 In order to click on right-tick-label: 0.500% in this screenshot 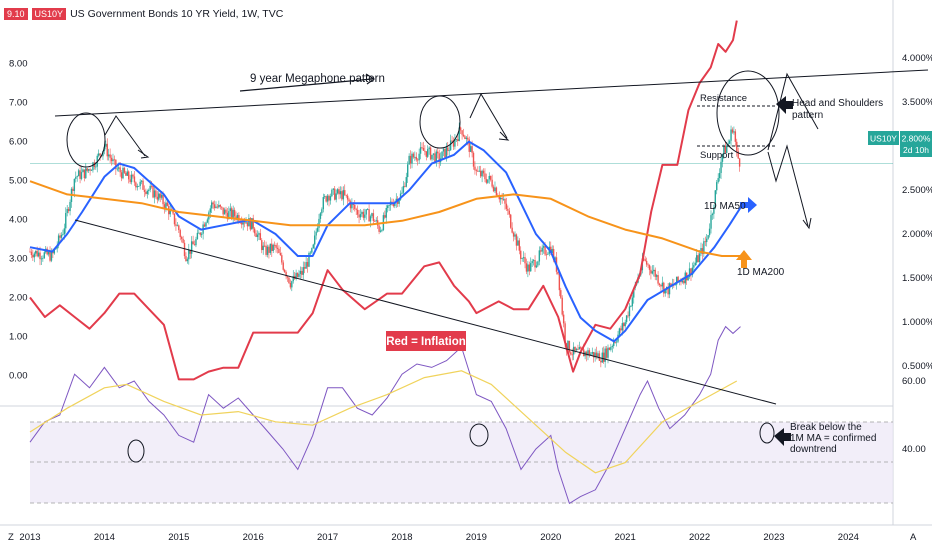, I will do `click(917, 366)`.